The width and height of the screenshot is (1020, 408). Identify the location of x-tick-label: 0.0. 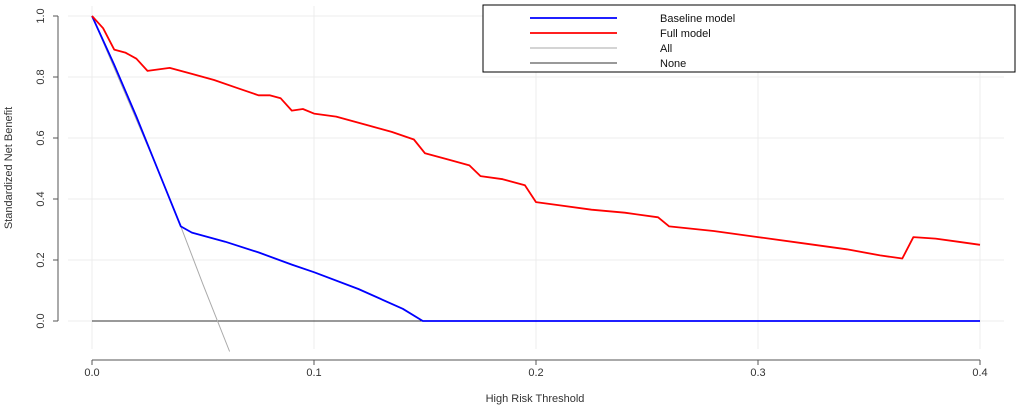
(91, 373).